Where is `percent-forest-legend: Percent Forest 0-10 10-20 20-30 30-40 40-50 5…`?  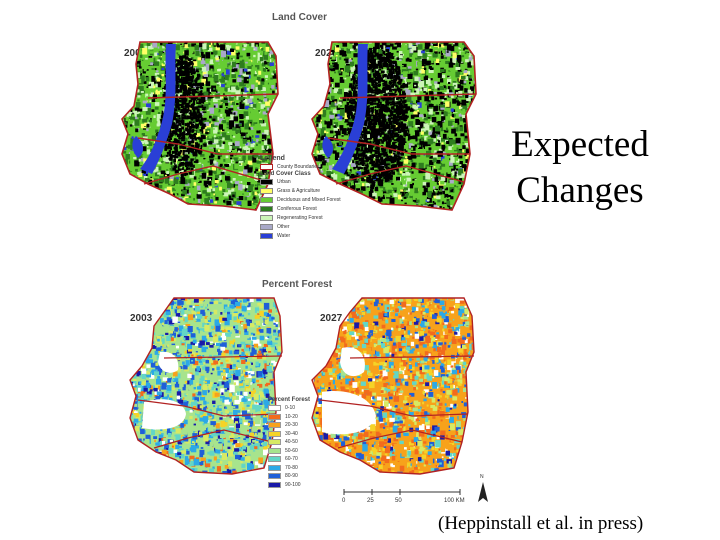 percent-forest-legend: Percent Forest 0-10 10-20 20-30 30-40 40-50 5… is located at coordinates (289, 443).